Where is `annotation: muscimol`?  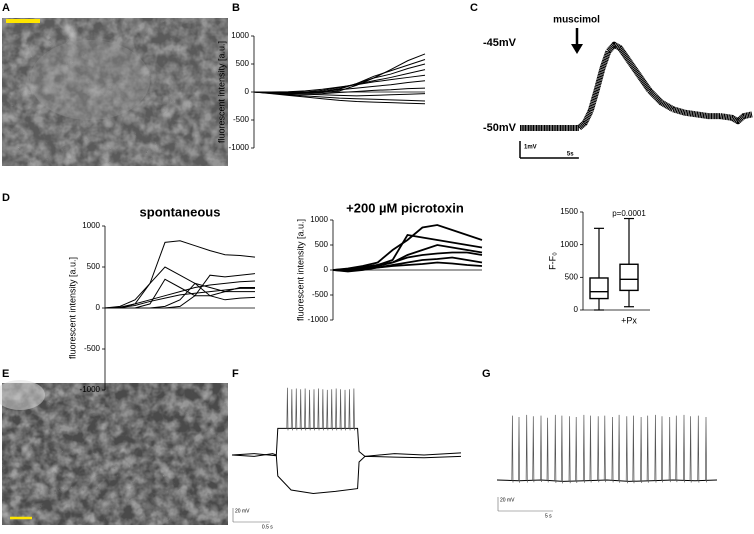
annotation: muscimol is located at coordinates (576, 20).